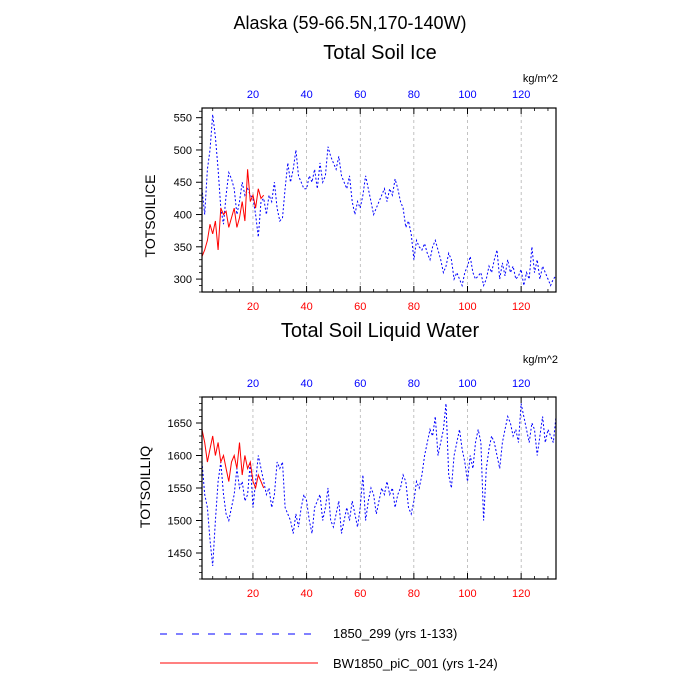 Image resolution: width=700 pixels, height=700 pixels. I want to click on y-tick-label: 1600, so click(180, 457).